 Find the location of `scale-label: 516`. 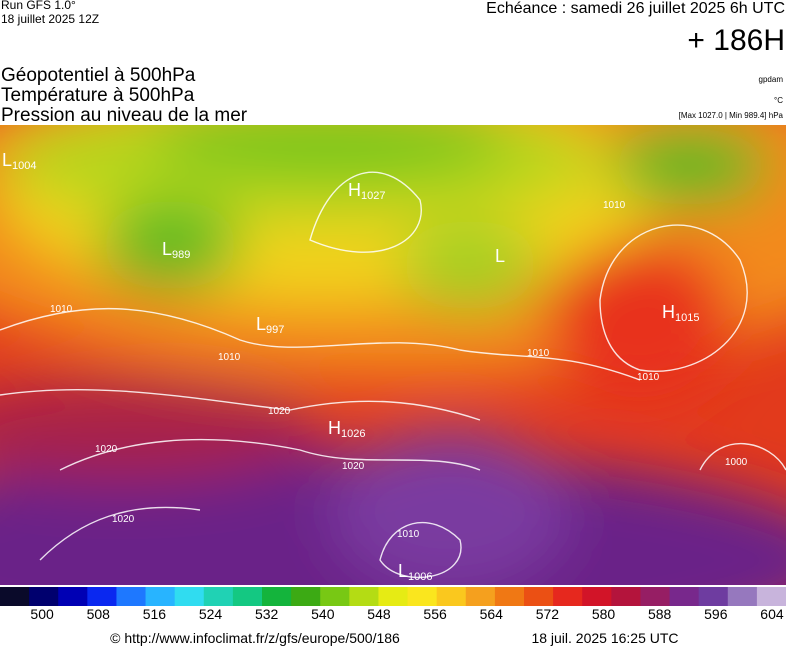

scale-label: 516 is located at coordinates (155, 614).